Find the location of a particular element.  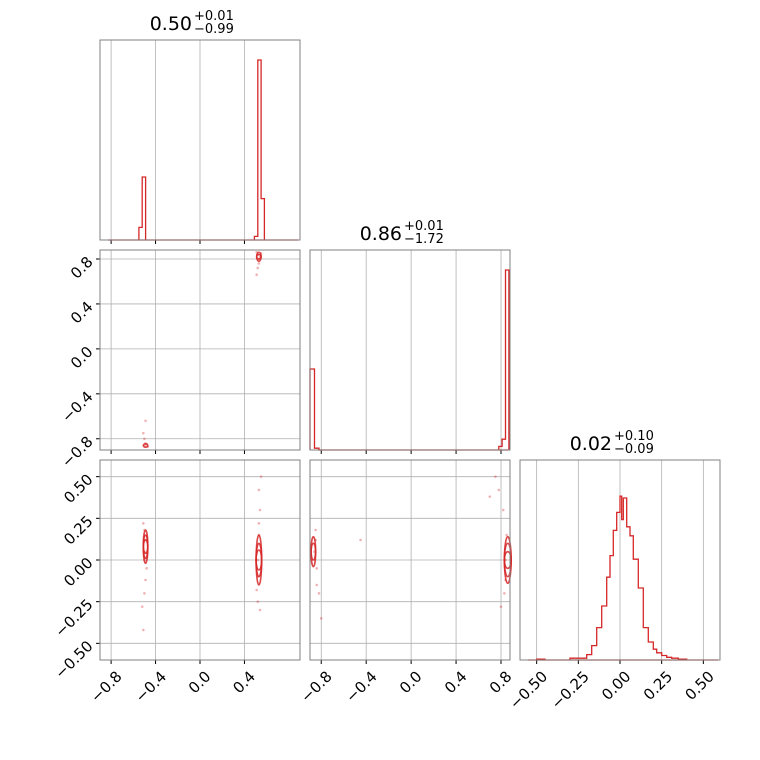

x-tick-label: −0.25 is located at coordinates (570, 690).